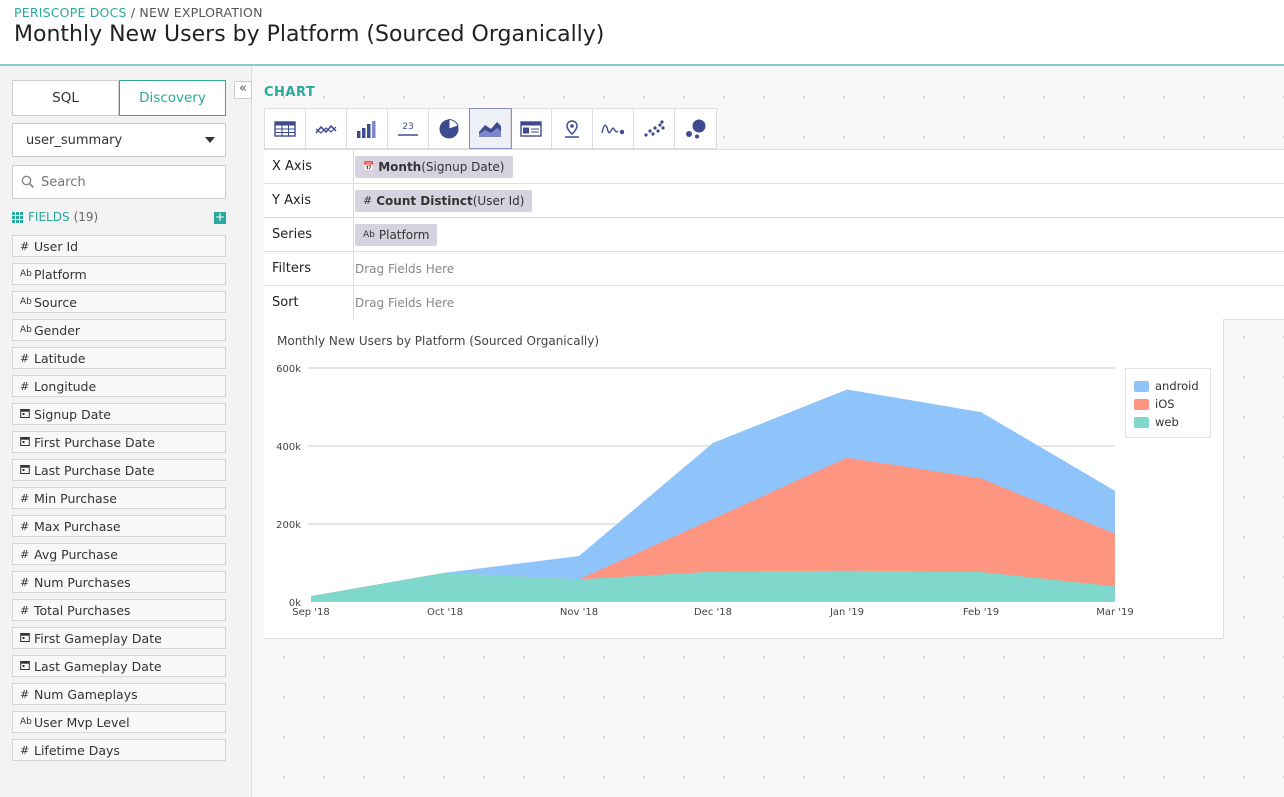 Image resolution: width=1284 pixels, height=797 pixels. I want to click on breadcrumb: PERISCOPE DOCS / NEW EXPLORATION, so click(138, 12).